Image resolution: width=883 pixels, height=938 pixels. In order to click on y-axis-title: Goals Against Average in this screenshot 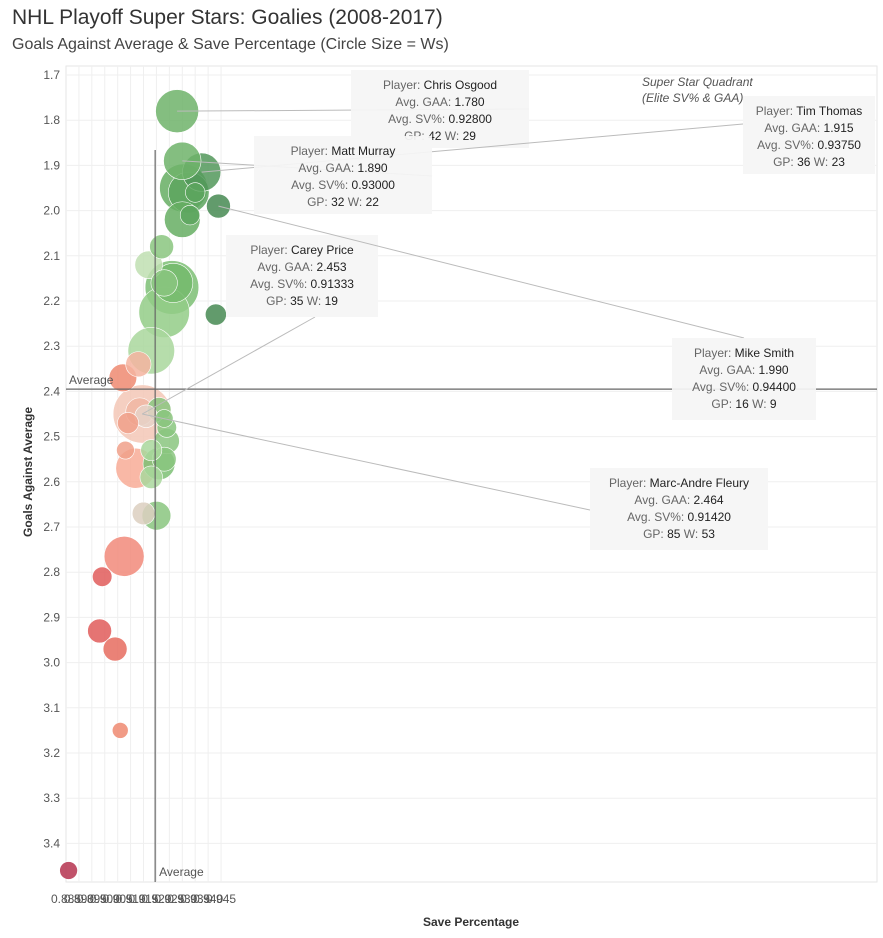, I will do `click(28, 472)`.